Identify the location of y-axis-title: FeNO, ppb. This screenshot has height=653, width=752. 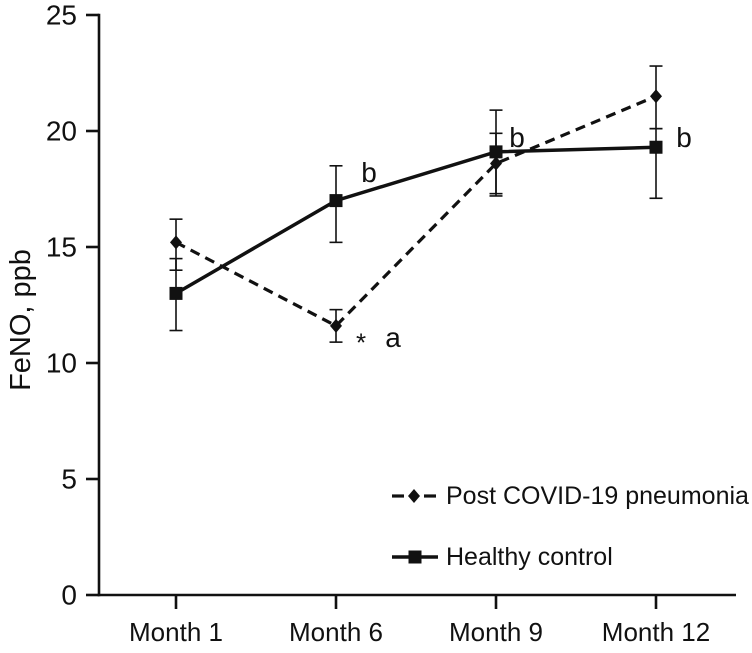
(21, 320).